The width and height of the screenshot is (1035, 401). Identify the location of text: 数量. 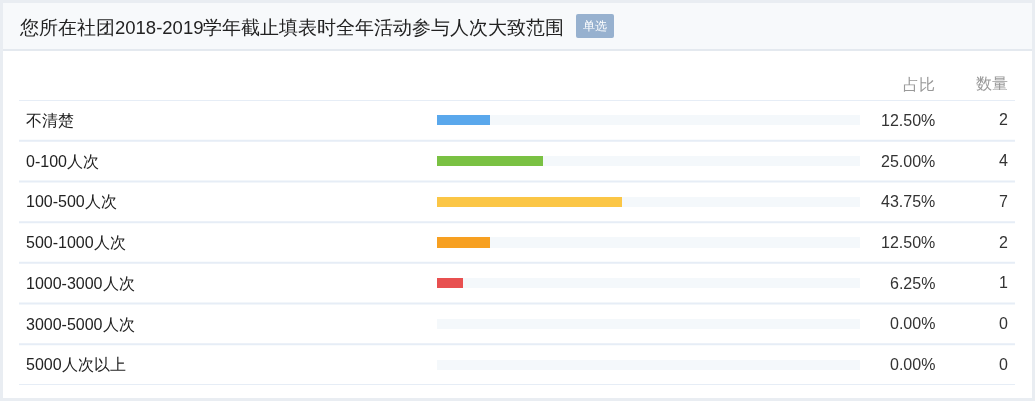
(992, 84).